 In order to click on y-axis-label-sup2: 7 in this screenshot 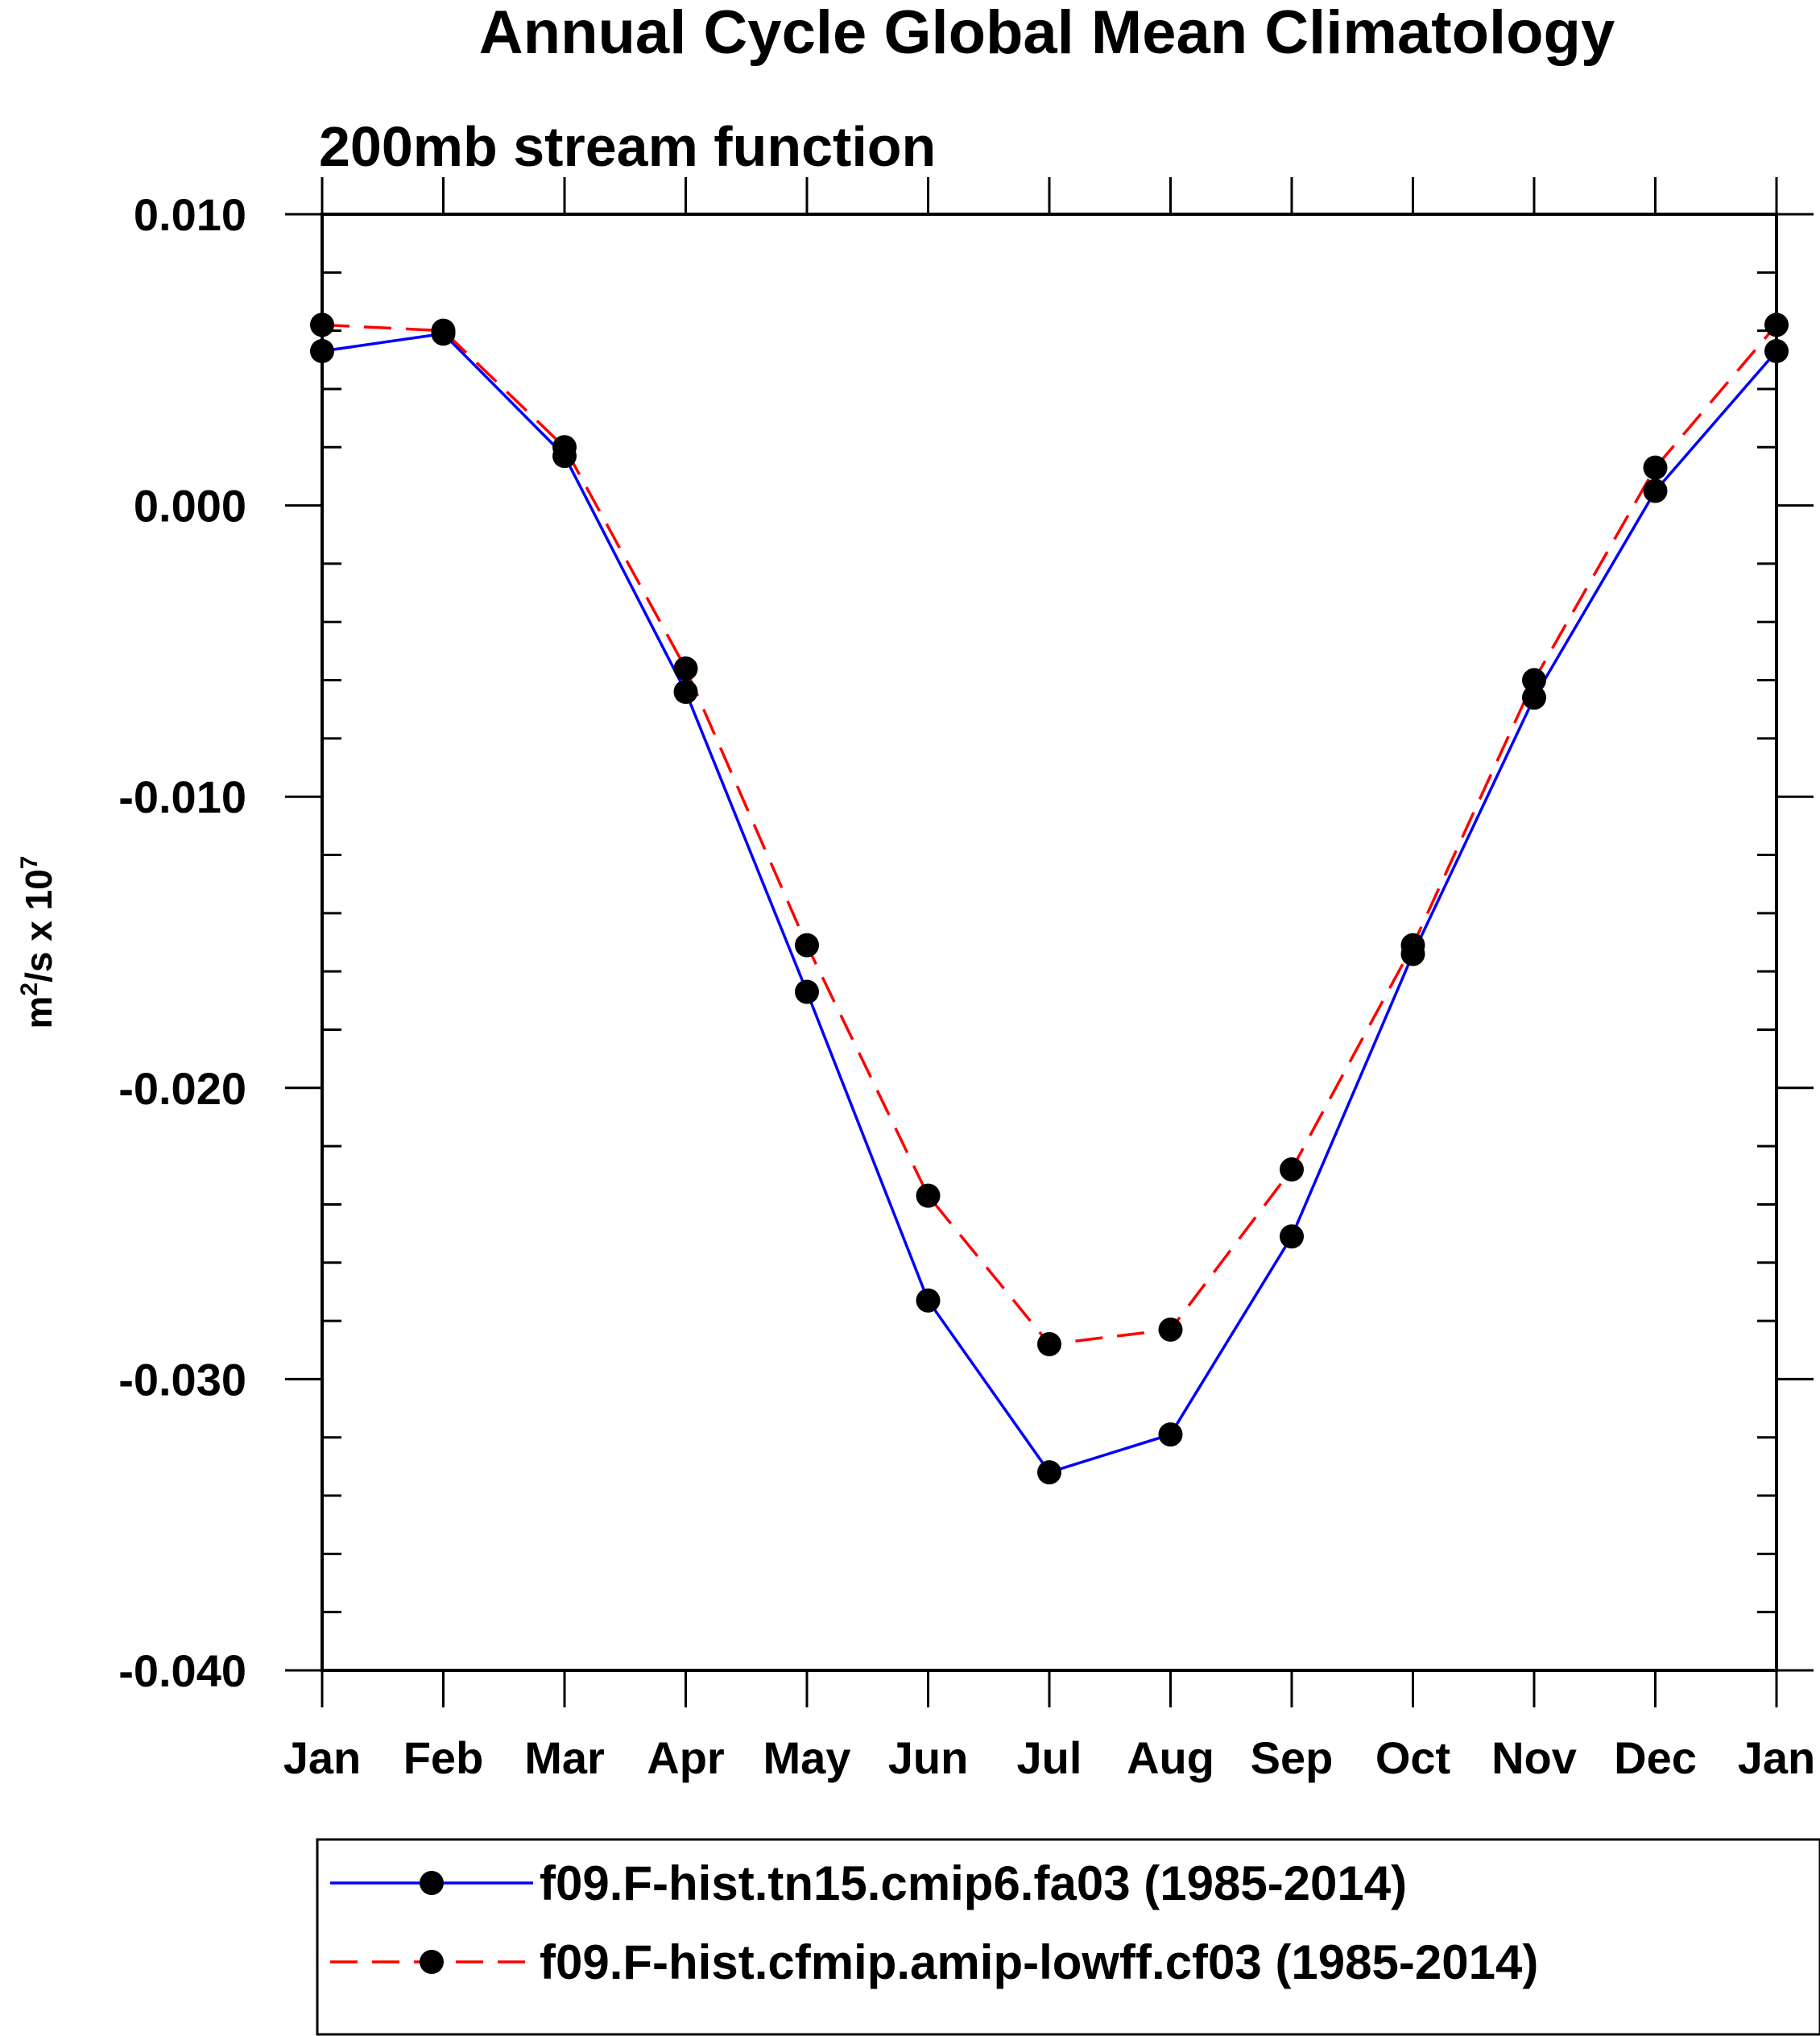, I will do `click(29, 863)`.